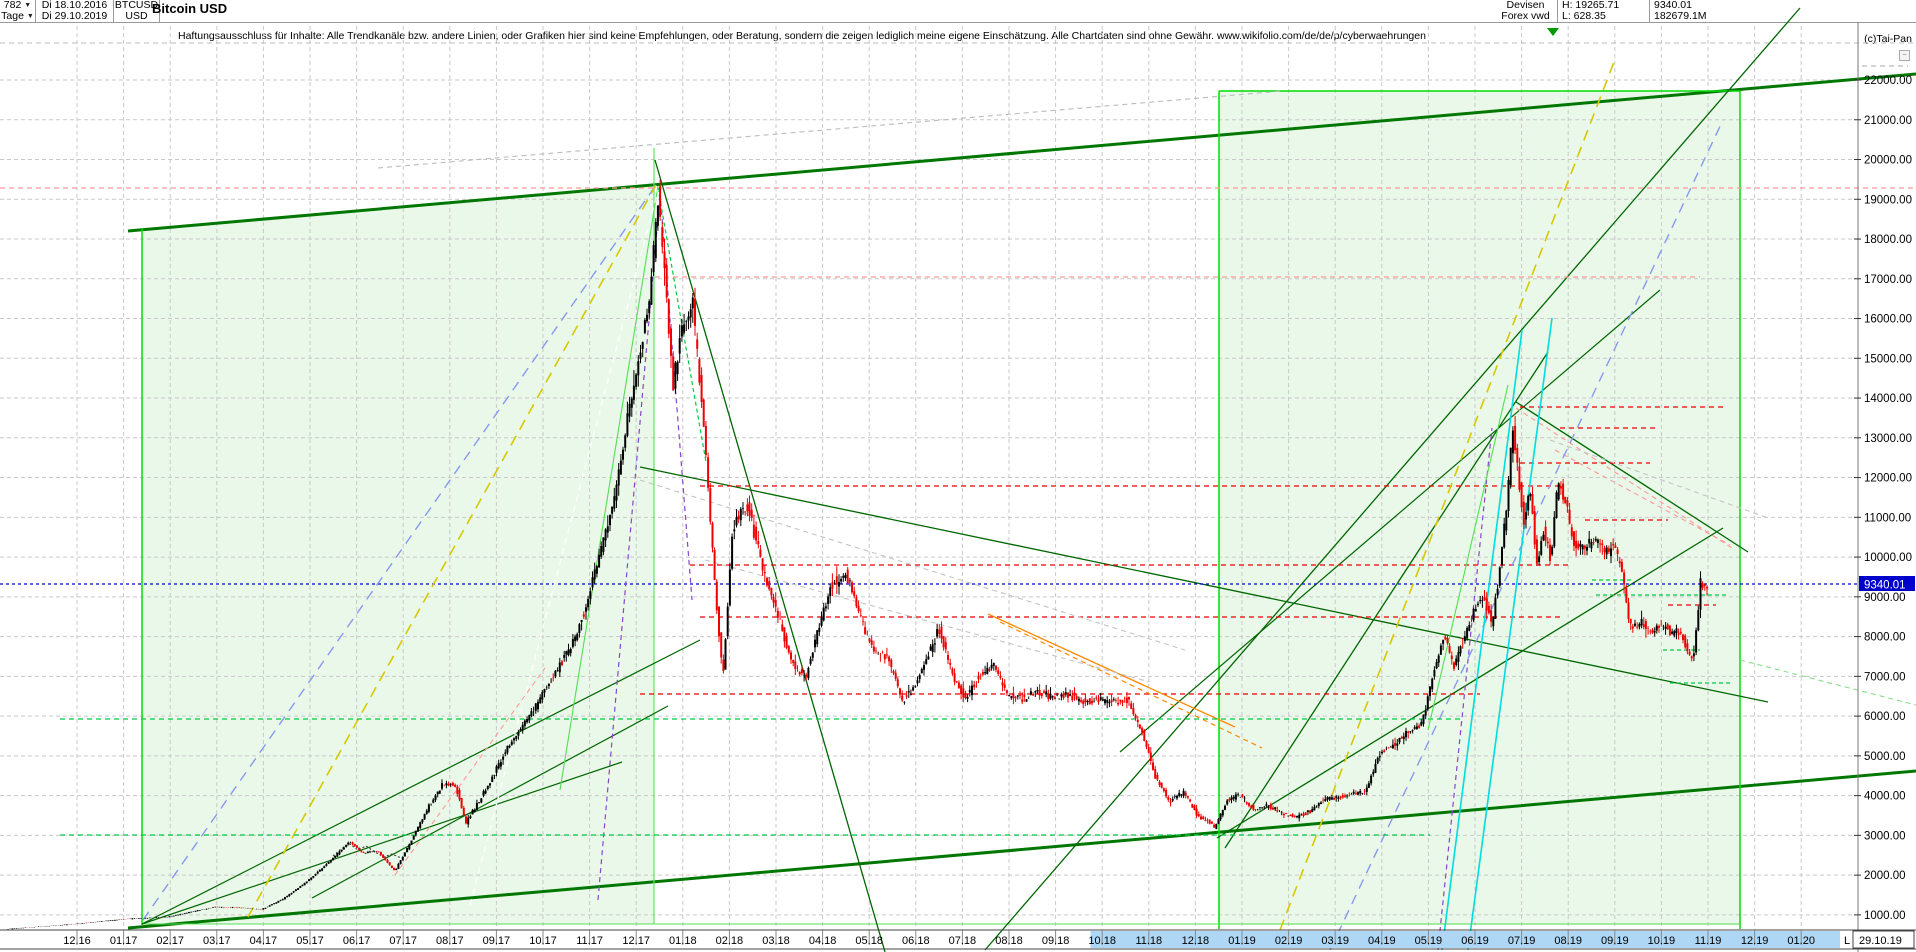 The image size is (1916, 952). What do you see at coordinates (1615, 941) in the screenshot?
I see `x-tick-label: 09.19` at bounding box center [1615, 941].